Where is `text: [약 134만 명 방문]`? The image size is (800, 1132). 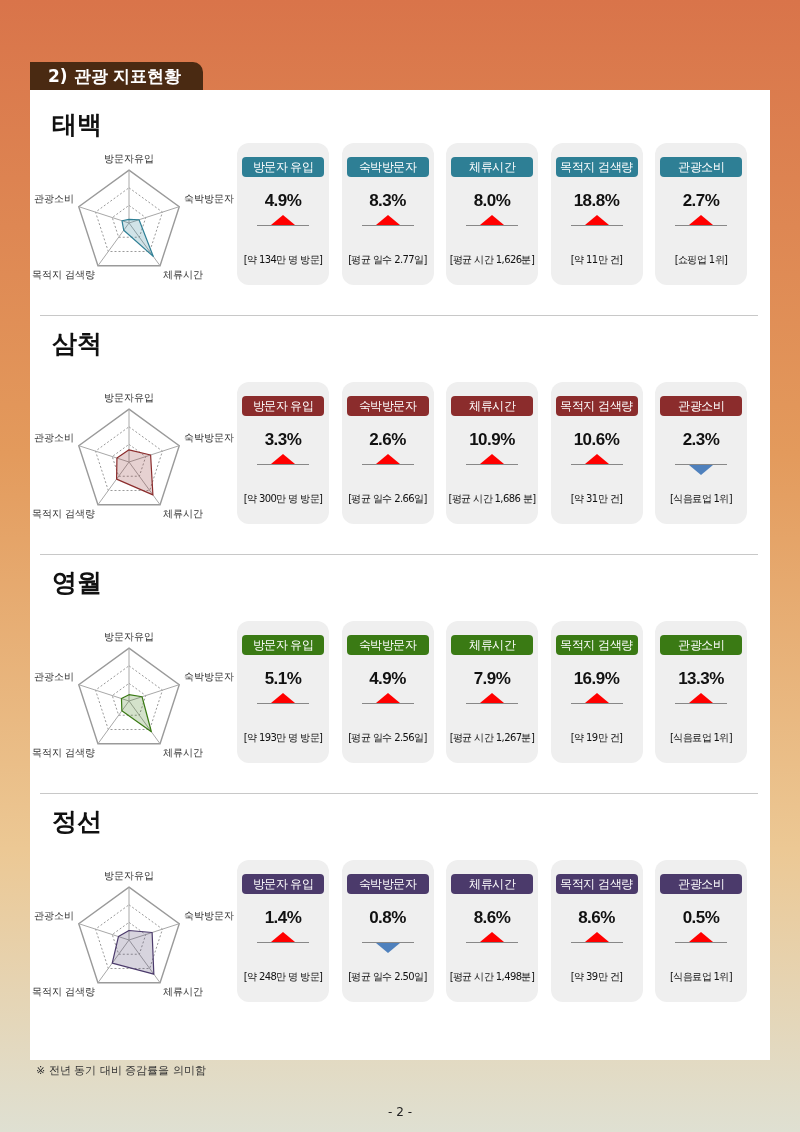 text: [약 134만 명 방문] is located at coordinates (283, 260).